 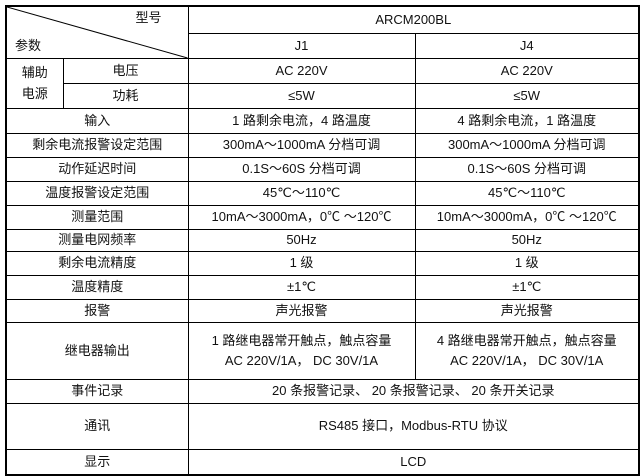 What do you see at coordinates (527, 46) in the screenshot?
I see `column-header-j4: J4` at bounding box center [527, 46].